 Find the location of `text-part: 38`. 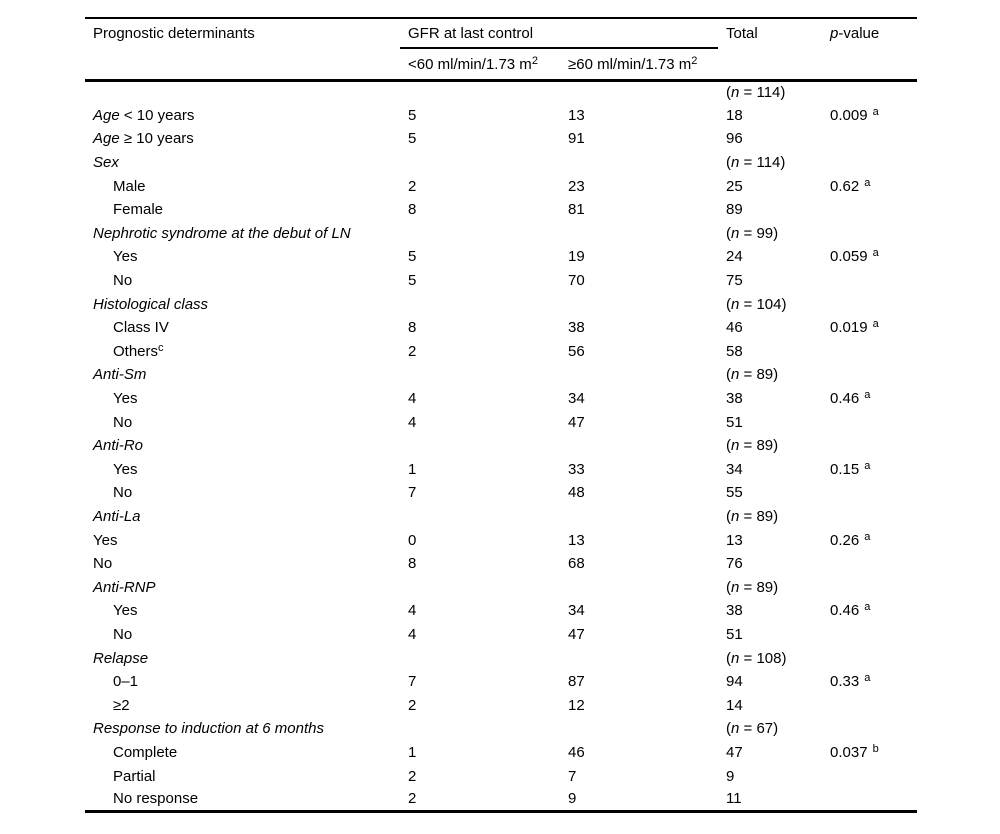

text-part: 38 is located at coordinates (734, 611).